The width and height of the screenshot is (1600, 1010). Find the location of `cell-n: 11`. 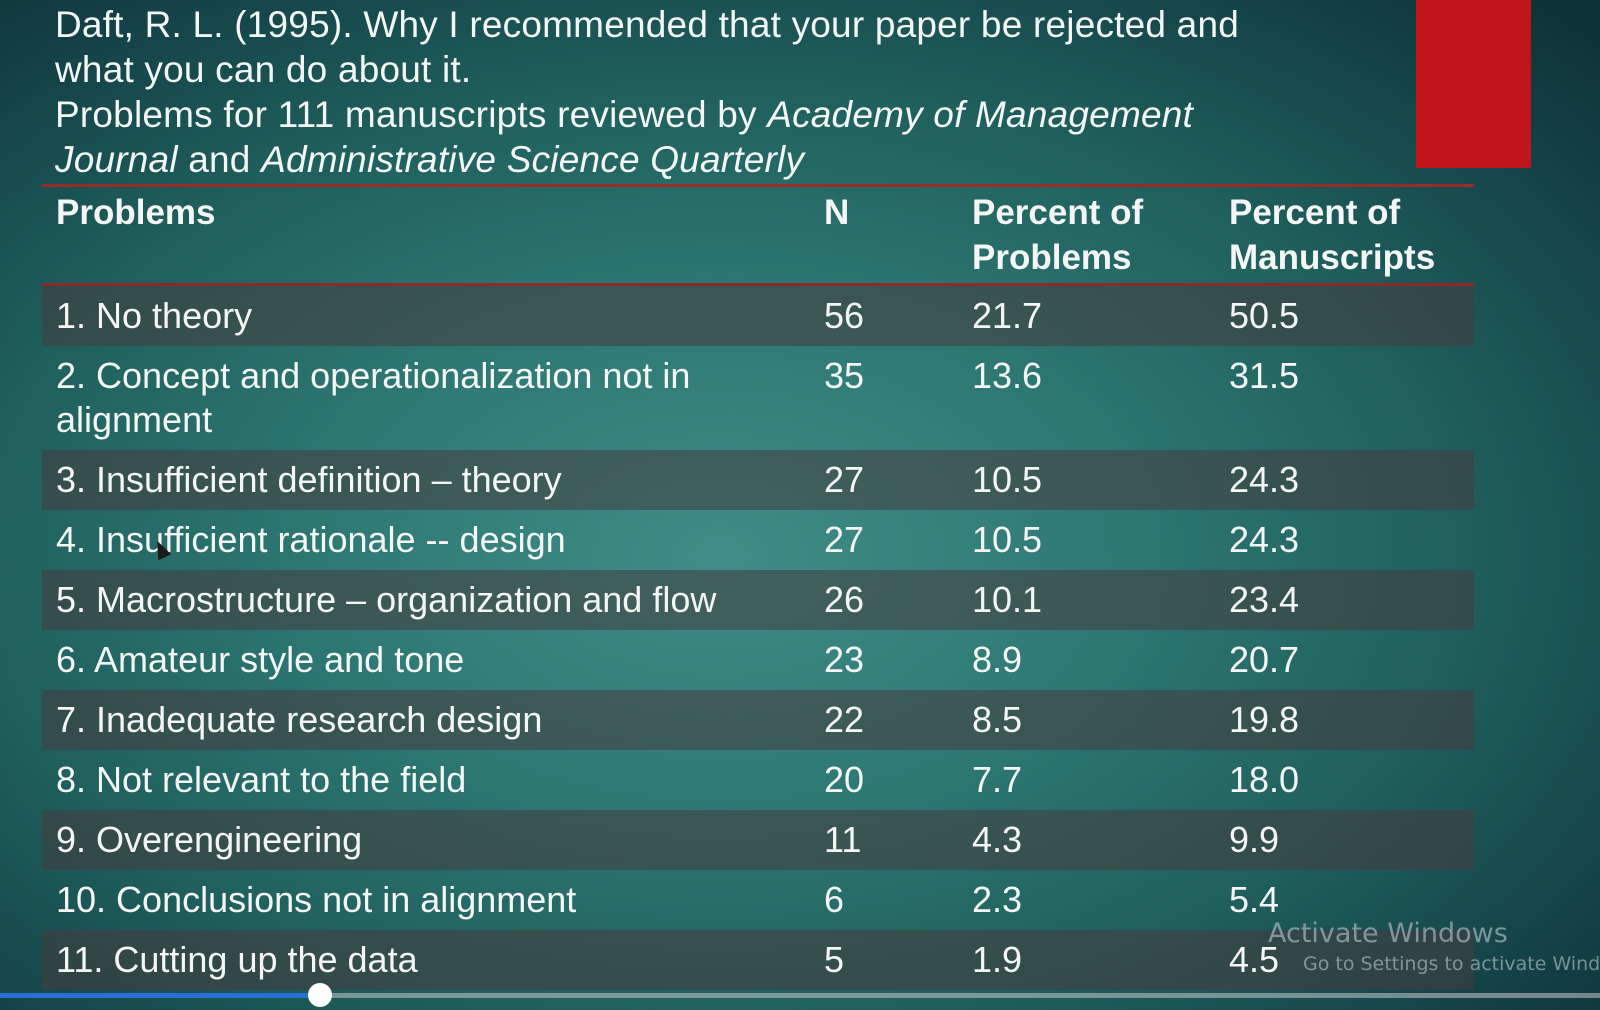

cell-n: 11 is located at coordinates (884, 840).